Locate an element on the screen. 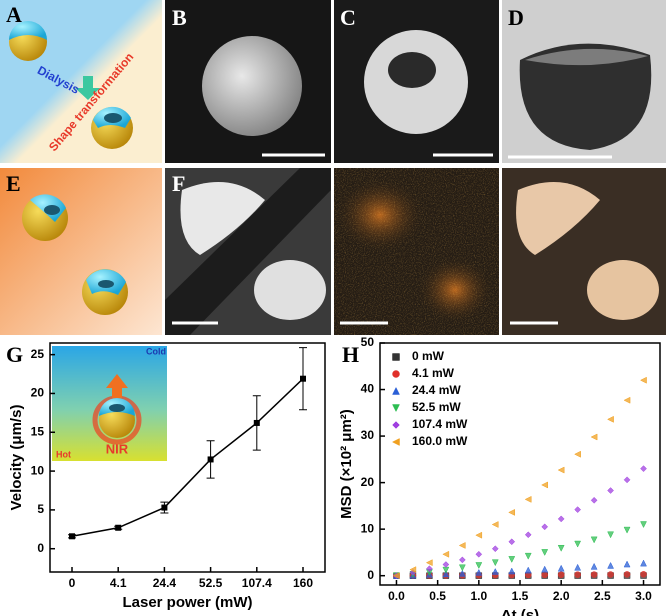 This screenshot has height=616, width=666. x-tick-label: 0.5 is located at coordinates (437, 596).